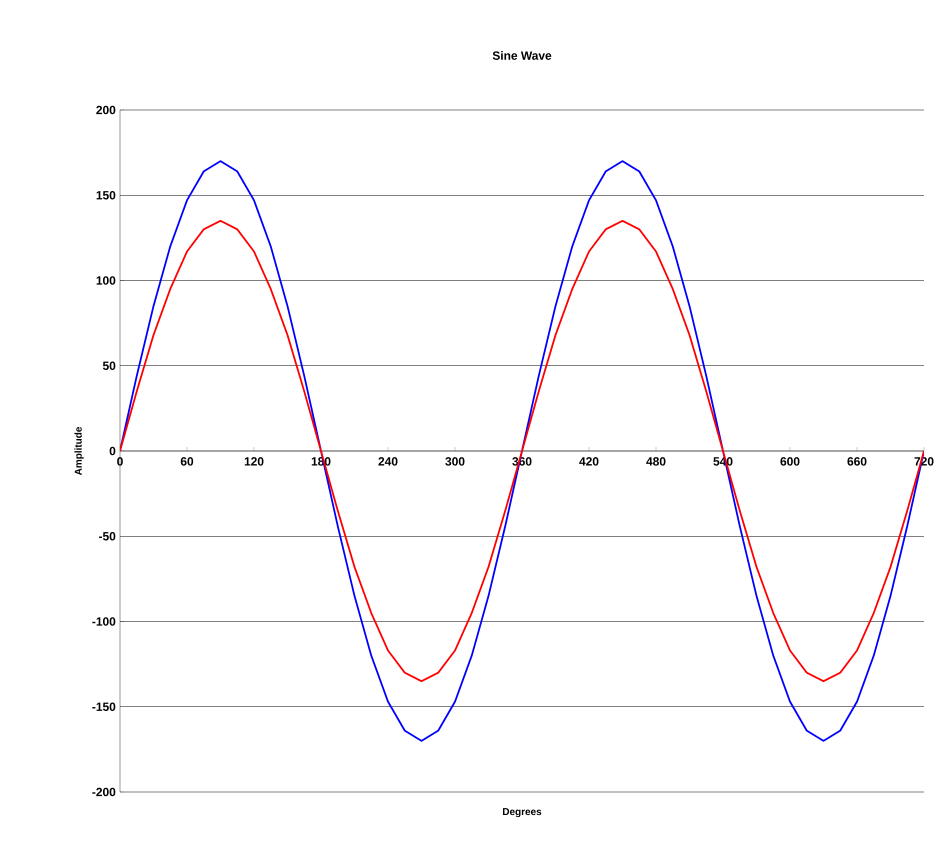 This screenshot has width=948, height=853. I want to click on y-tick-label: 100, so click(106, 280).